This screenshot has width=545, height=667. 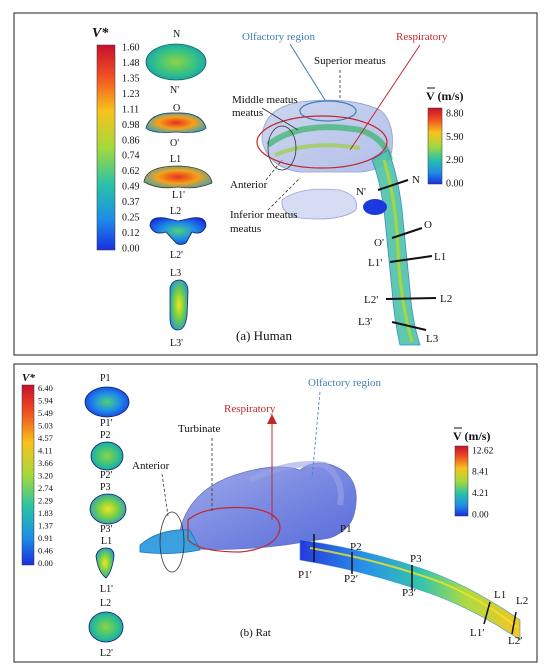 I want to click on rat-section-label-p2: P2, so click(x=105, y=435).